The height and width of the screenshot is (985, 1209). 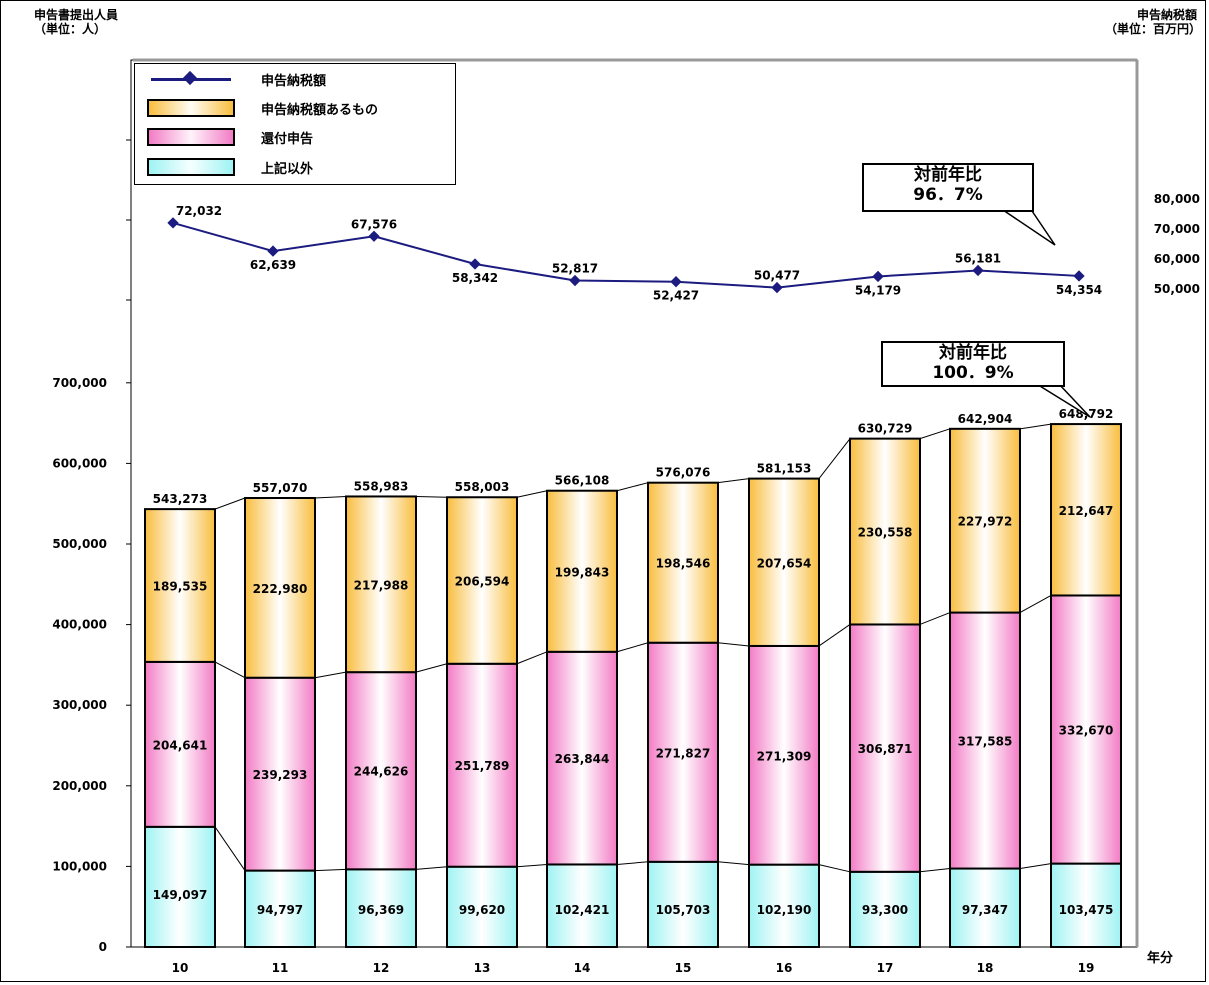 I want to click on legend-label: 還付申告, so click(x=287, y=139).